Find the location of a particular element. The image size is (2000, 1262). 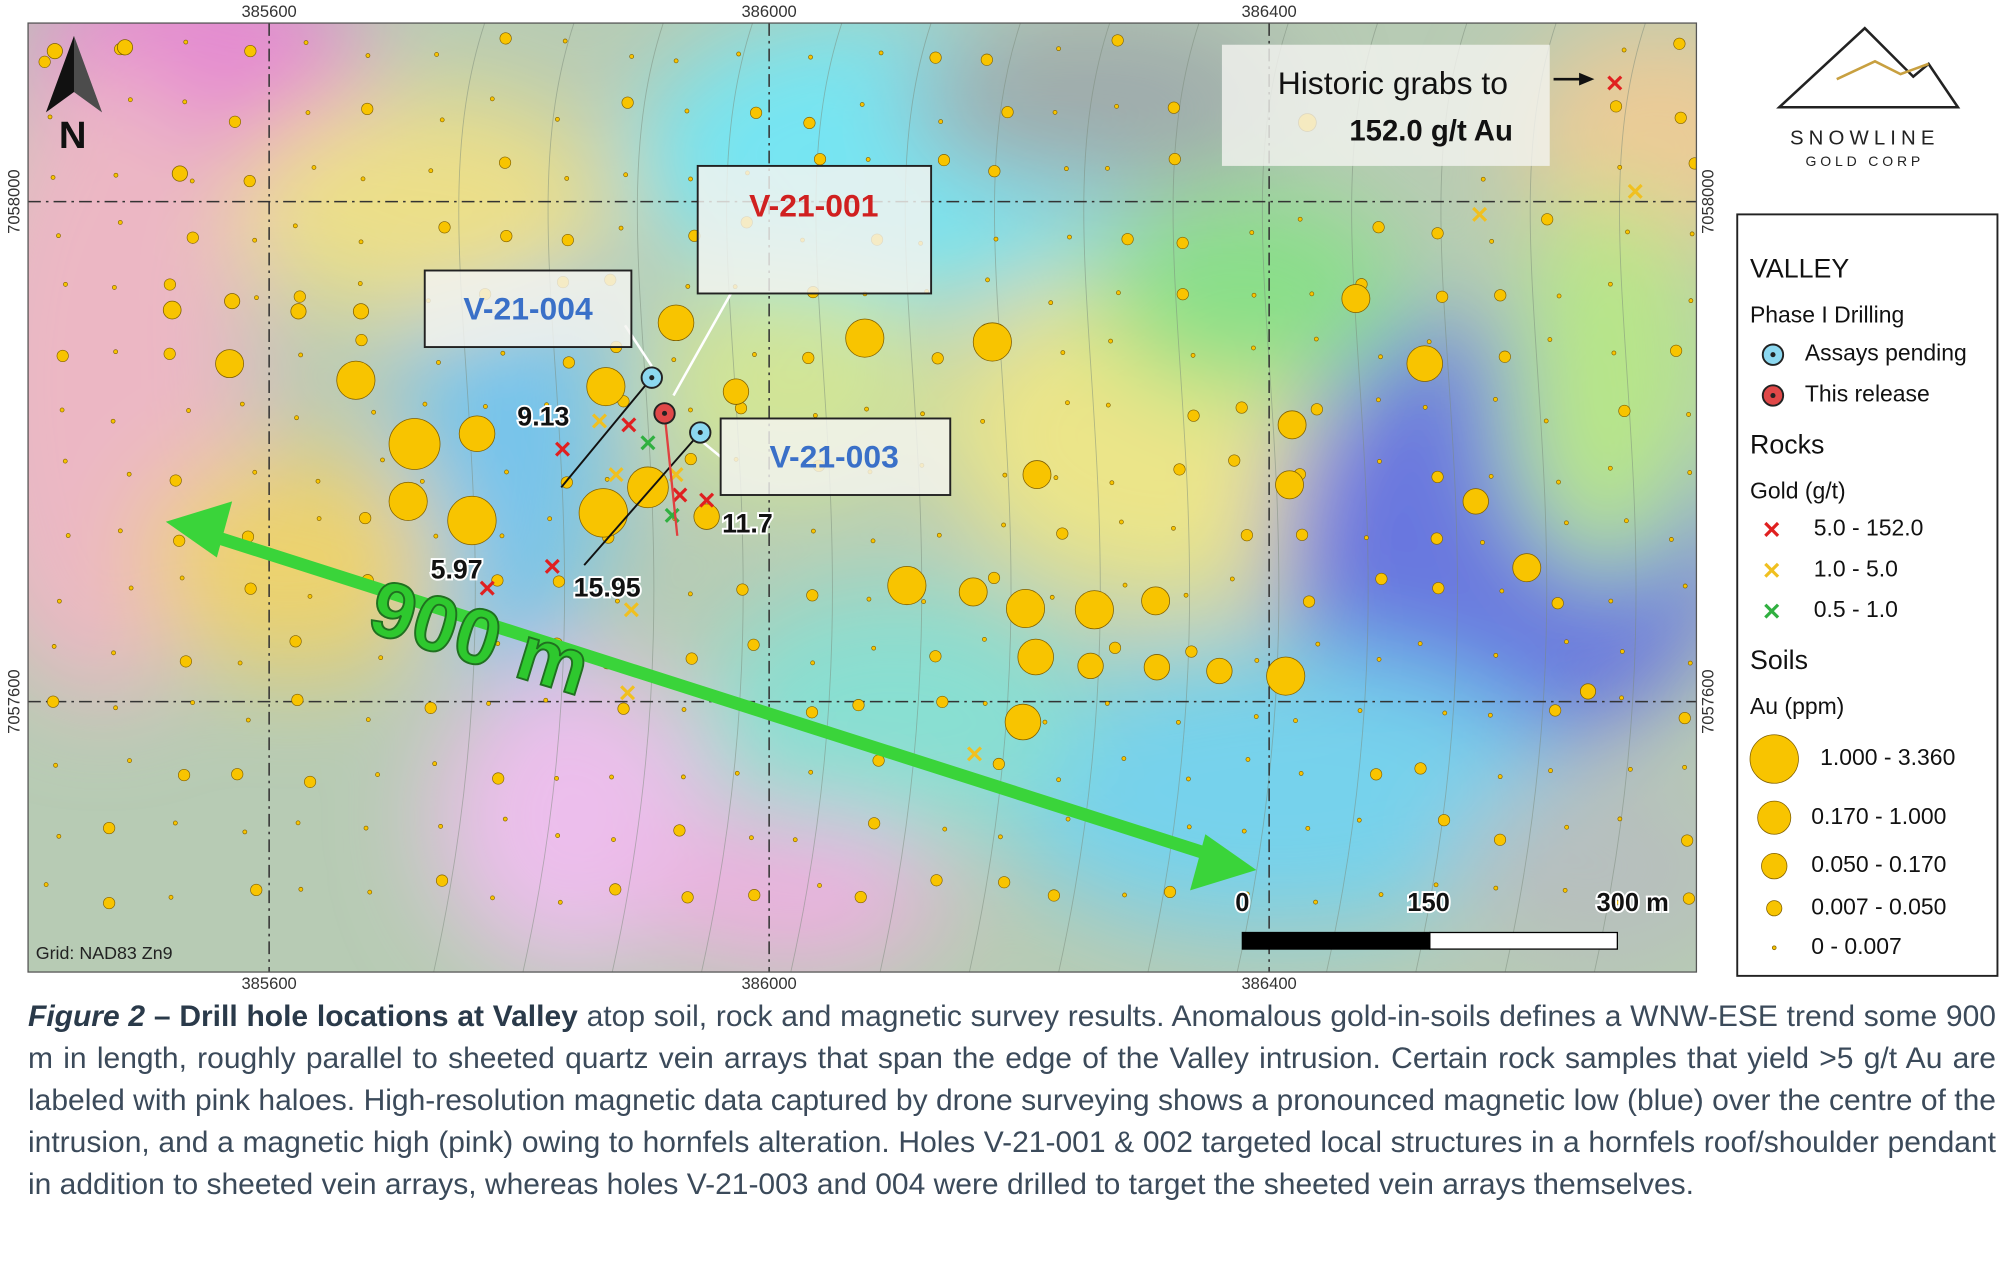

legend-symbol is located at coordinates (1774, 866).